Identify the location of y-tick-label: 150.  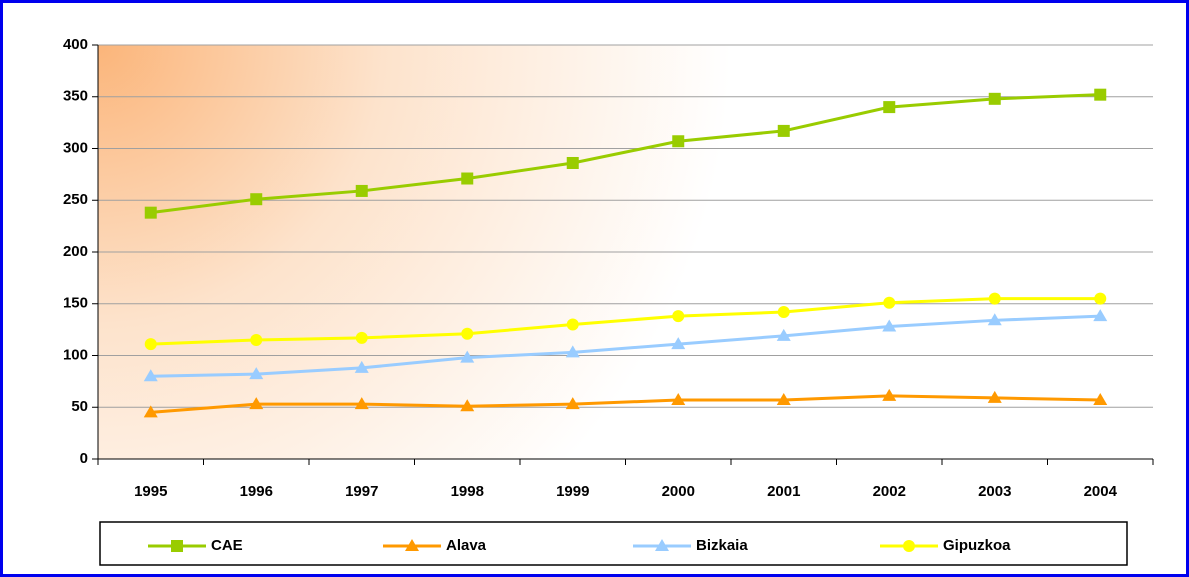
(75, 303).